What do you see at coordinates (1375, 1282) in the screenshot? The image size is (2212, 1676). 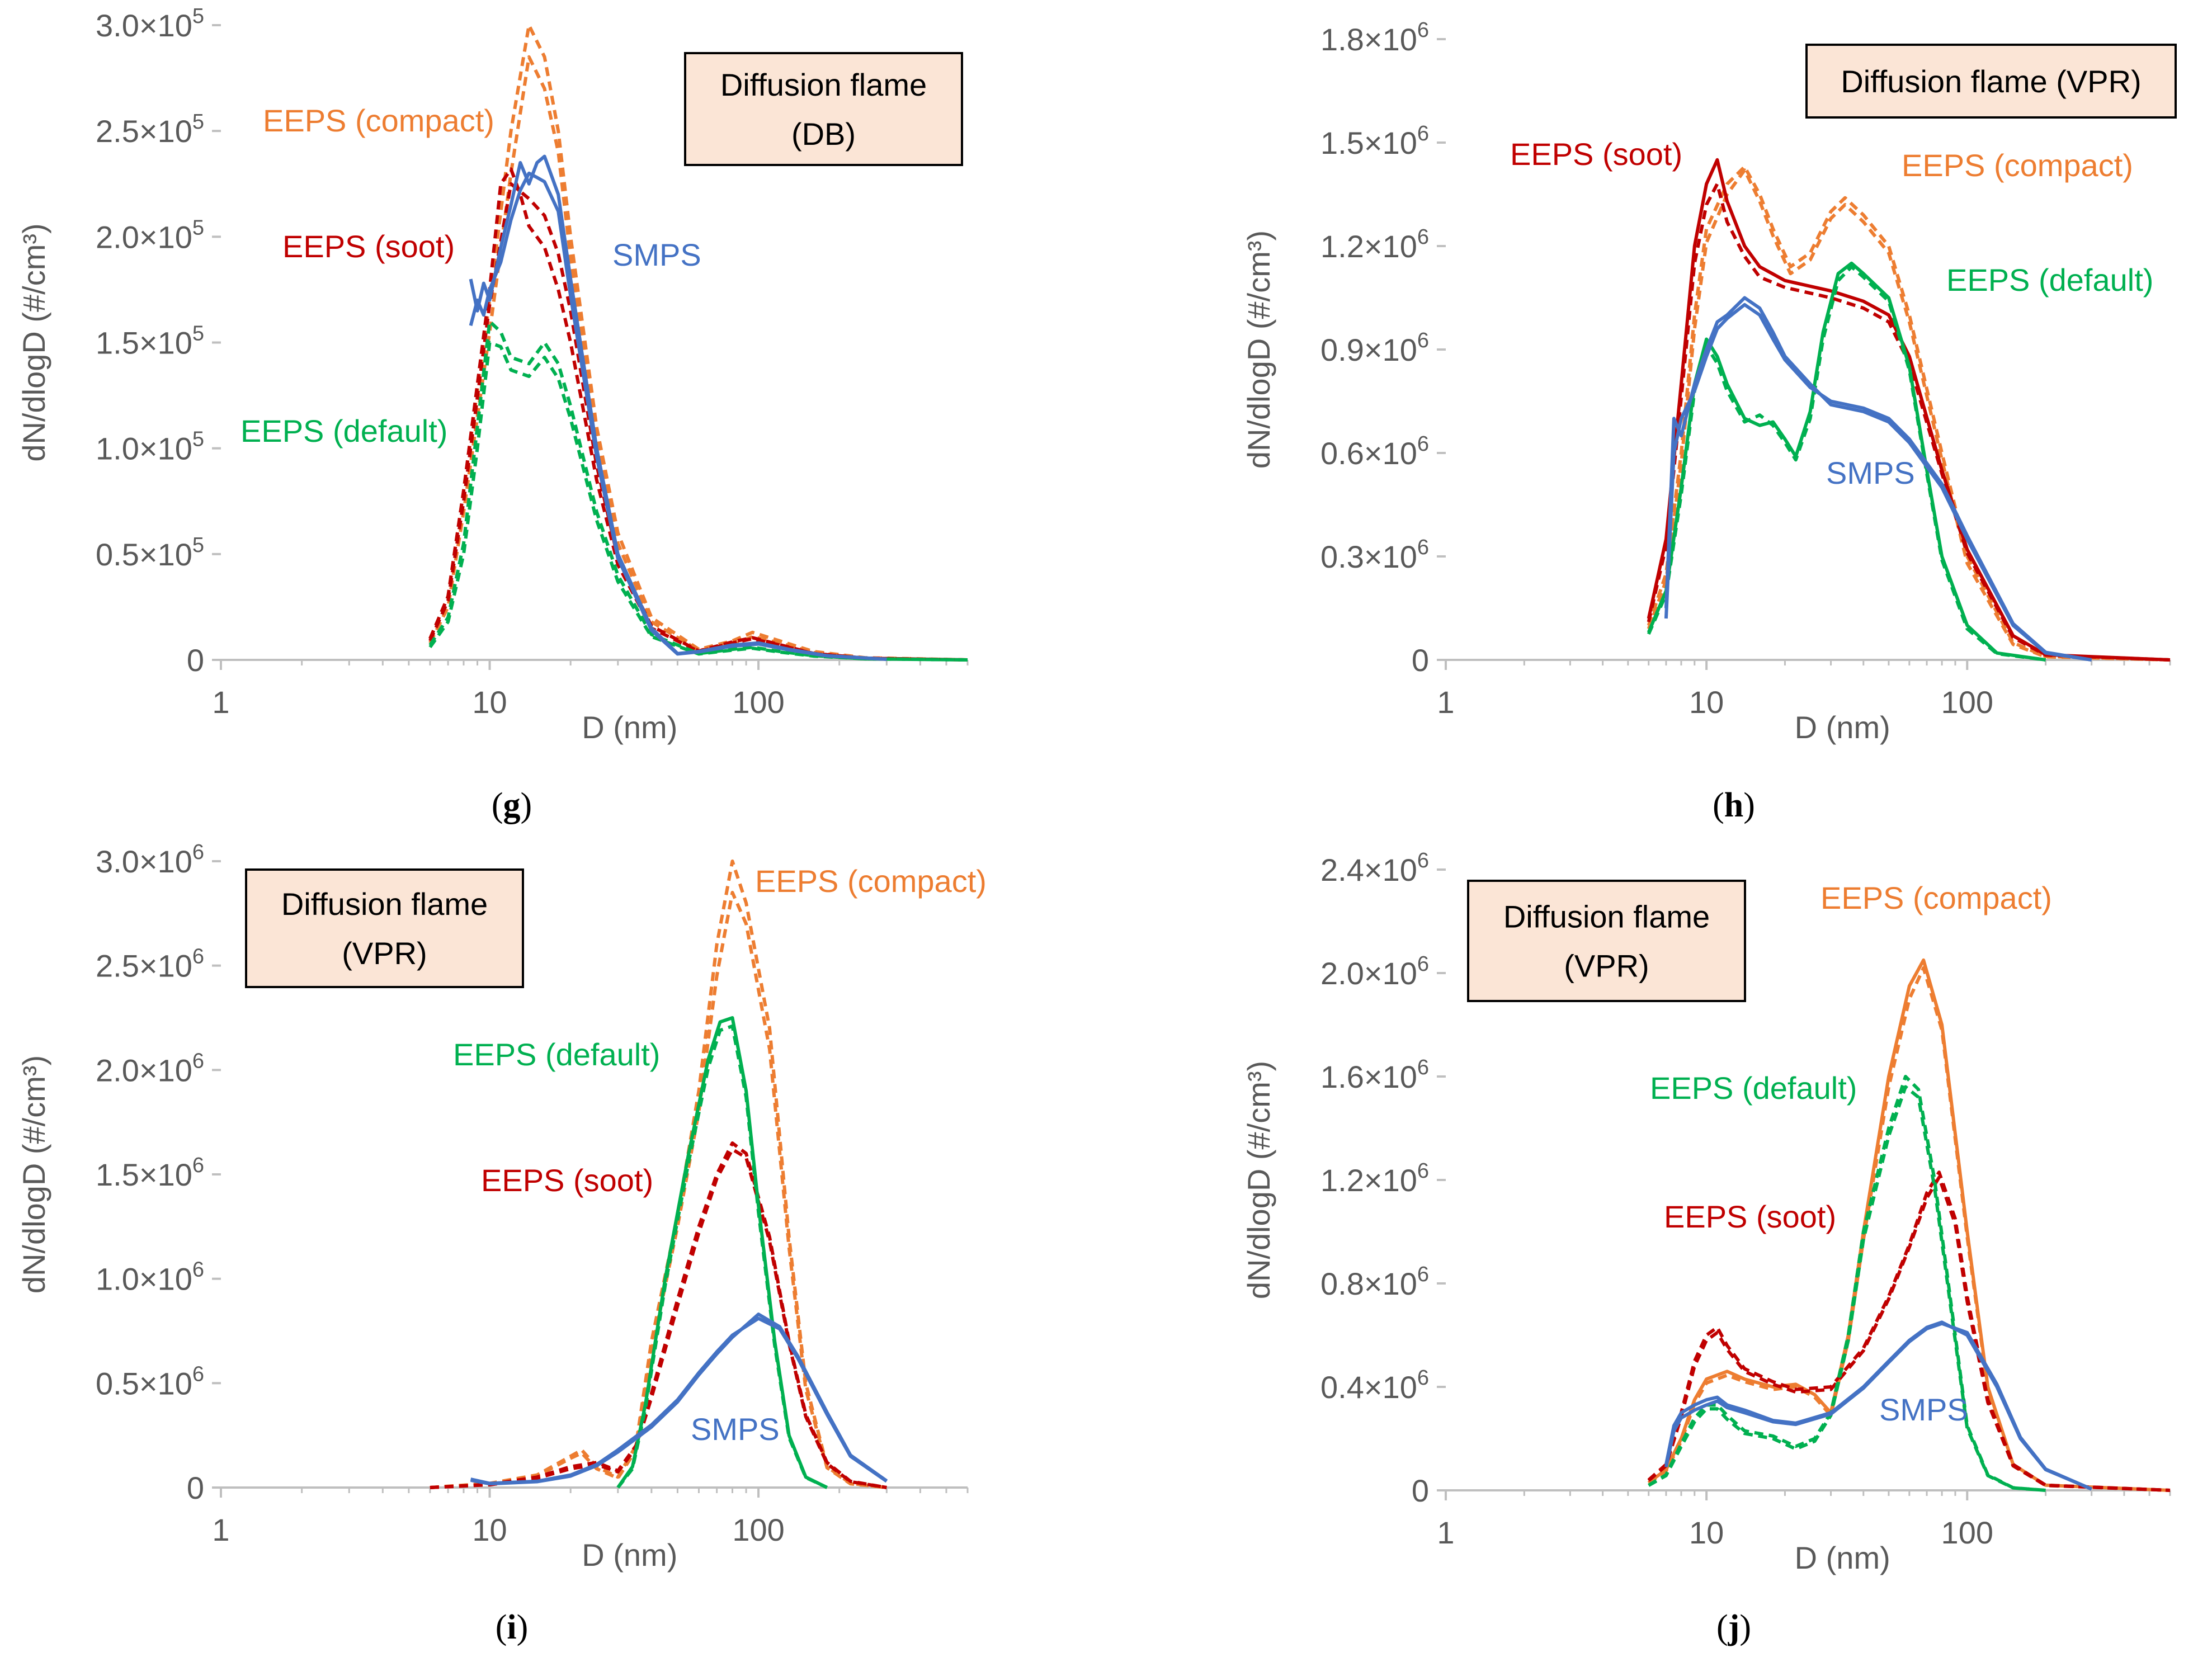 I see `y-tick-label: 0.8×10⁶` at bounding box center [1375, 1282].